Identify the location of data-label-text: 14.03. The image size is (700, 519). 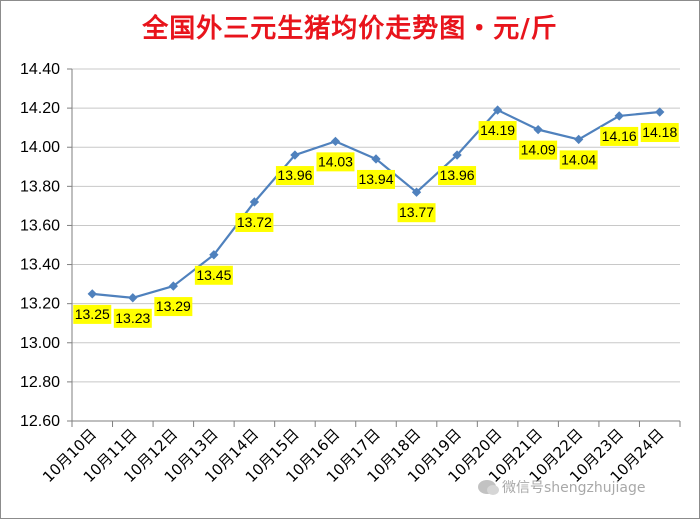
(335, 161).